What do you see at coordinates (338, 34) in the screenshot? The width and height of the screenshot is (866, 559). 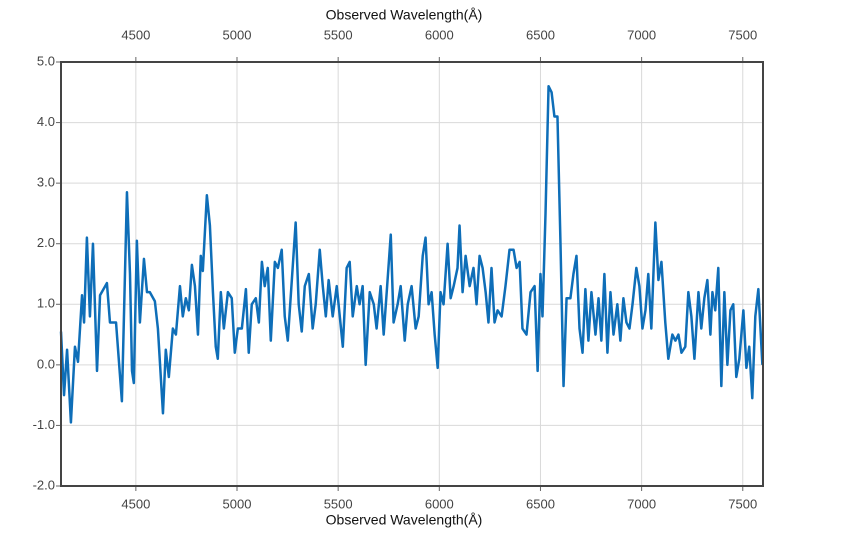 I see `x-tick-label-top: 5500` at bounding box center [338, 34].